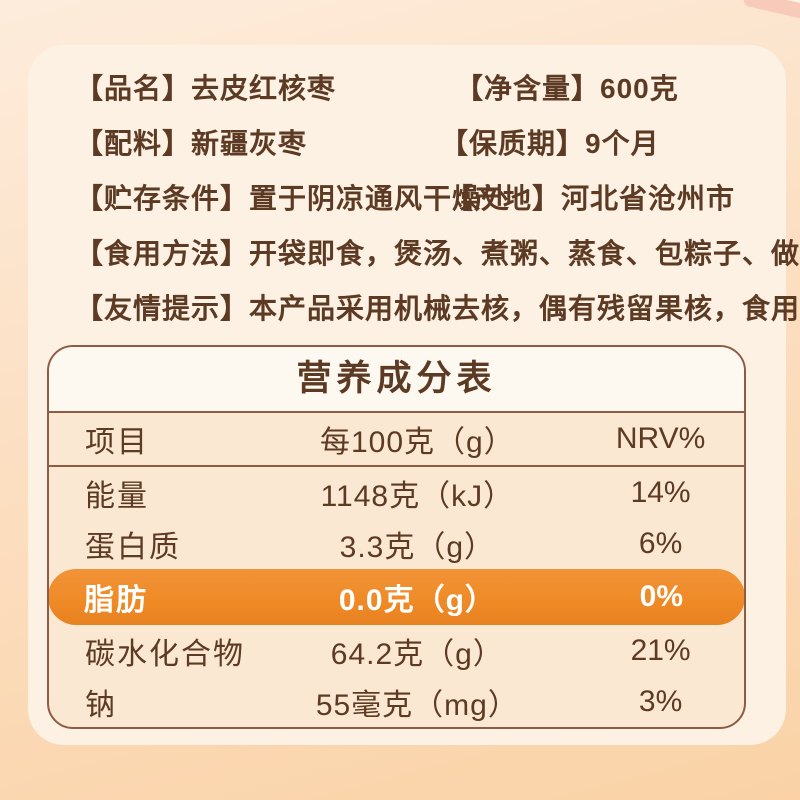 The height and width of the screenshot is (800, 800). Describe the element at coordinates (437, 253) in the screenshot. I see `field-usage: 【食用方法】开袋即食，煲汤、煮粥、蒸食、包粽子、做糖水等` at that location.